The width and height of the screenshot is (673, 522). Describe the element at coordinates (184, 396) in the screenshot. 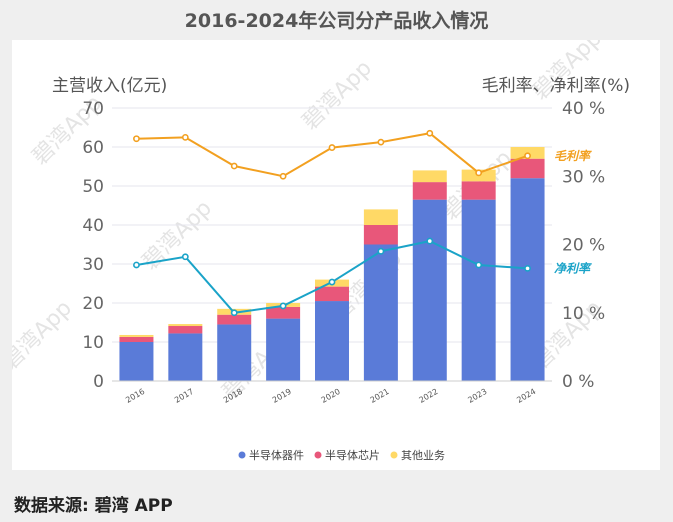

I see `x-tick-label: 2017` at that location.